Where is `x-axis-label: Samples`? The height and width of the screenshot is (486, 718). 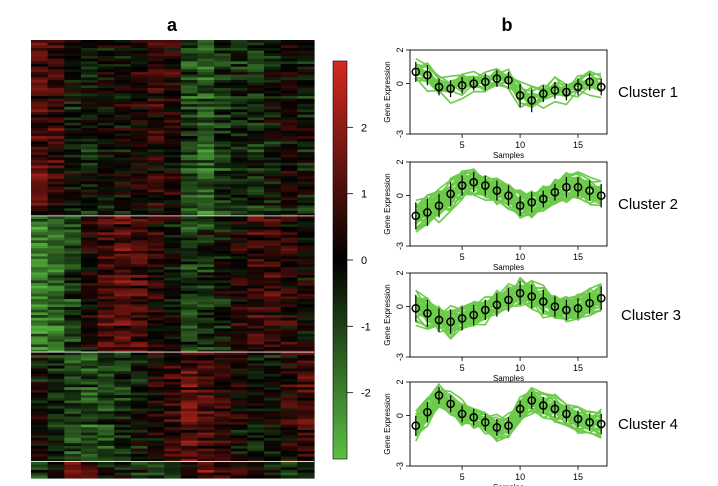 x-axis-label: Samples is located at coordinates (508, 155).